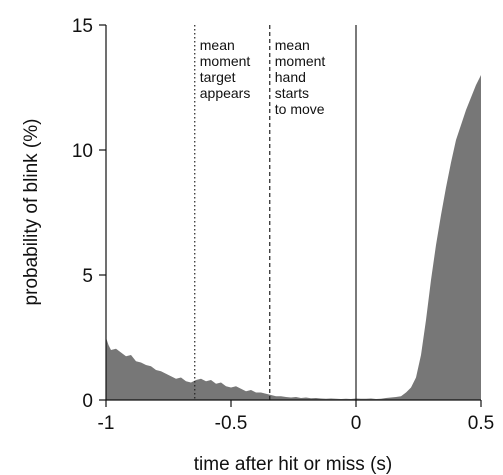 This screenshot has height=475, width=503. I want to click on x-tick-label: 0, so click(356, 423).